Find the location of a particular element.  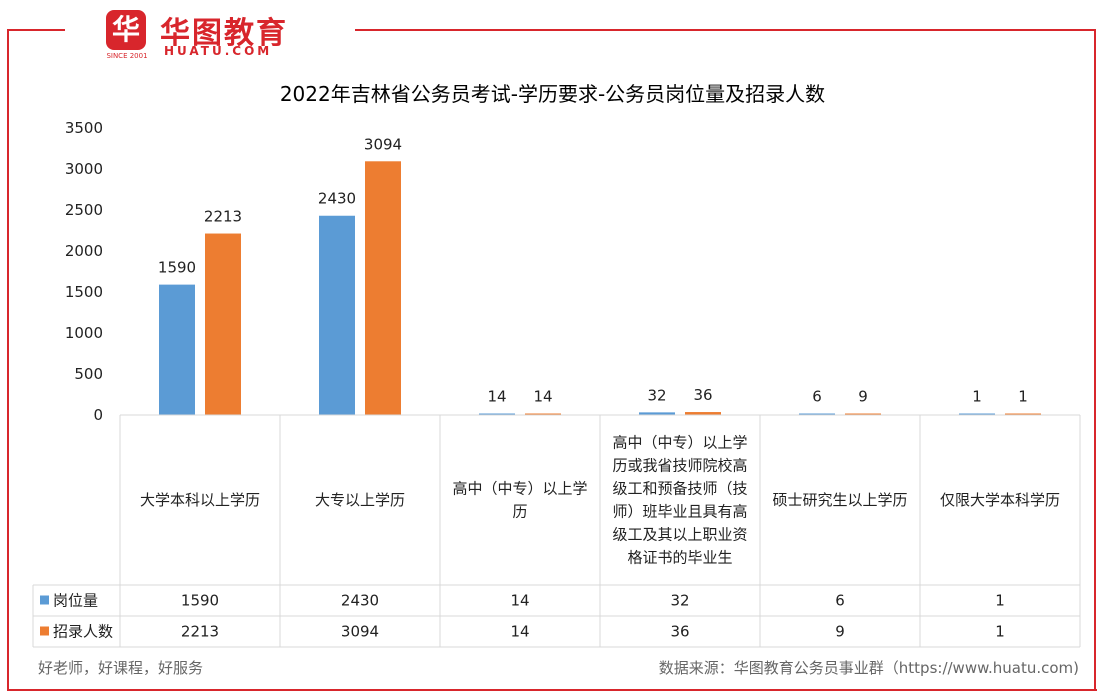

table-value-cell: 1590 is located at coordinates (200, 601).